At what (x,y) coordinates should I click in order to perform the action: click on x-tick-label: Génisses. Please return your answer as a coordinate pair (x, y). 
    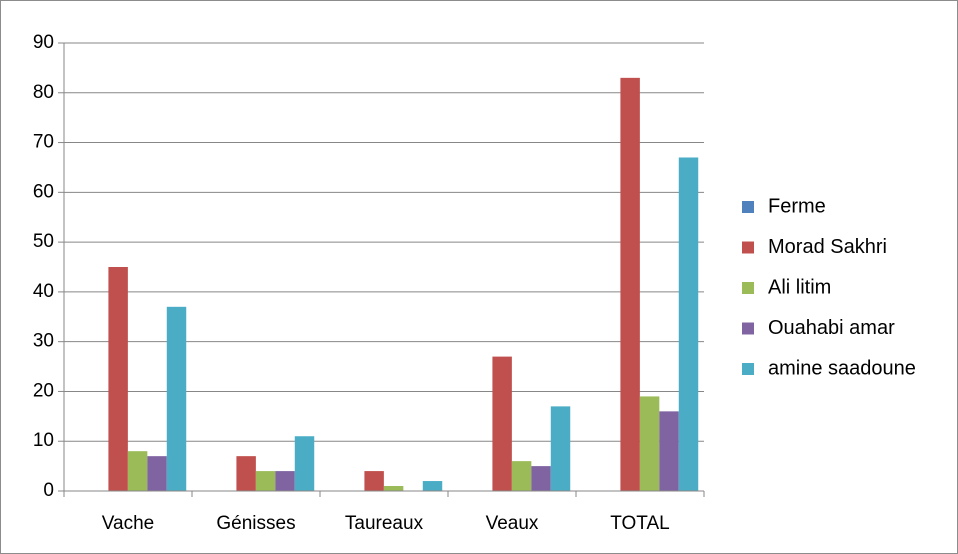
    Looking at the image, I should click on (255, 523).